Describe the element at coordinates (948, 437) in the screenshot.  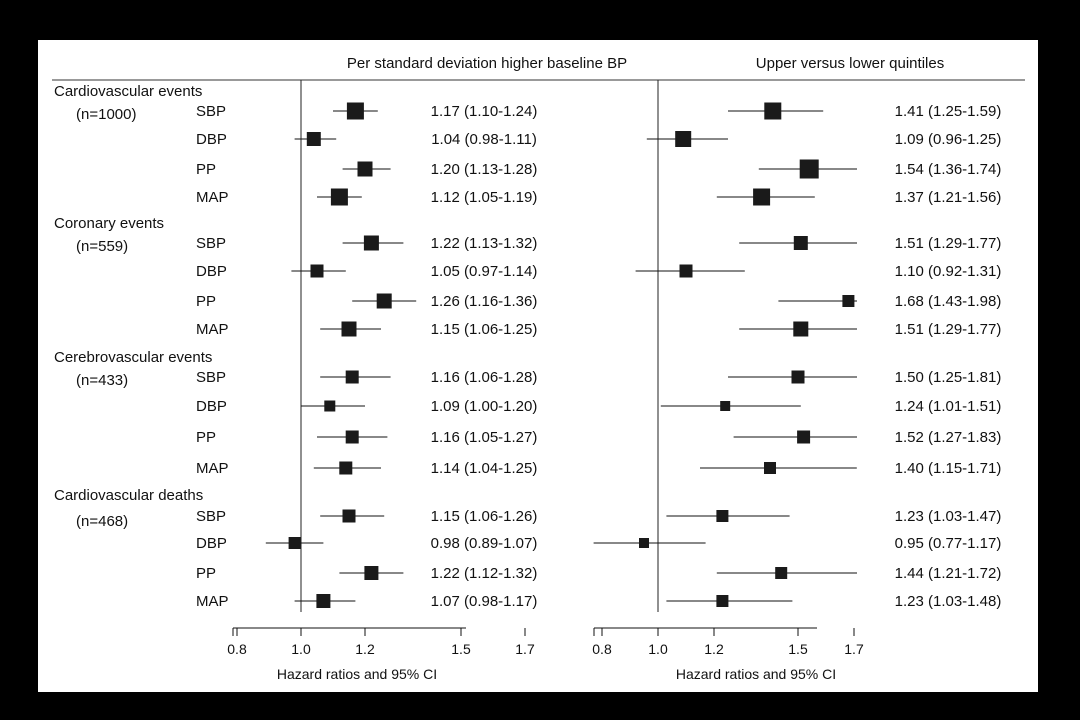
I see `ci-value-label: 1.52 (1.27-1.83)` at that location.